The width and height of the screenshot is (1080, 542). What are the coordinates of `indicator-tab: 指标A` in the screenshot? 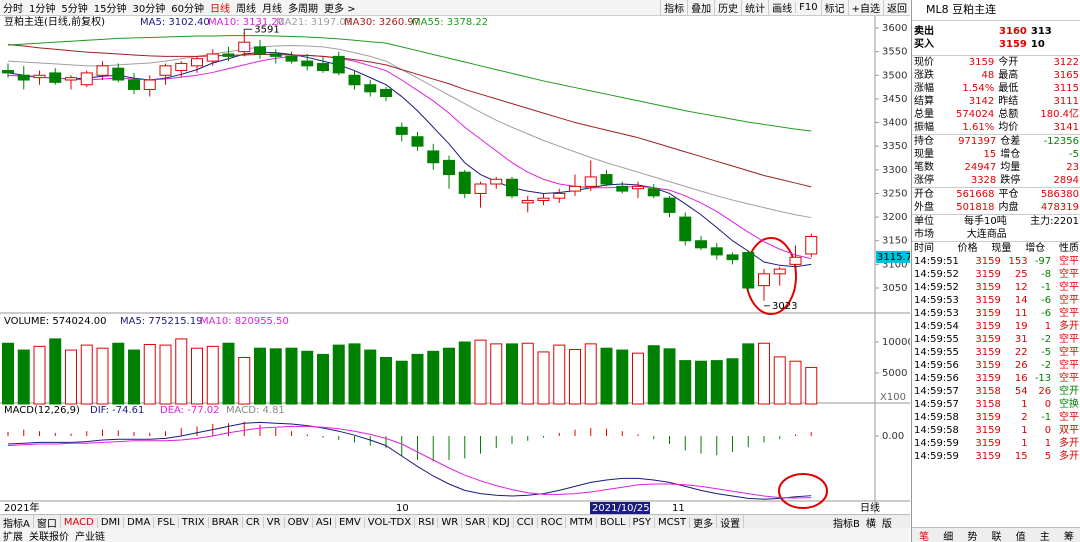 It's located at (17, 522).